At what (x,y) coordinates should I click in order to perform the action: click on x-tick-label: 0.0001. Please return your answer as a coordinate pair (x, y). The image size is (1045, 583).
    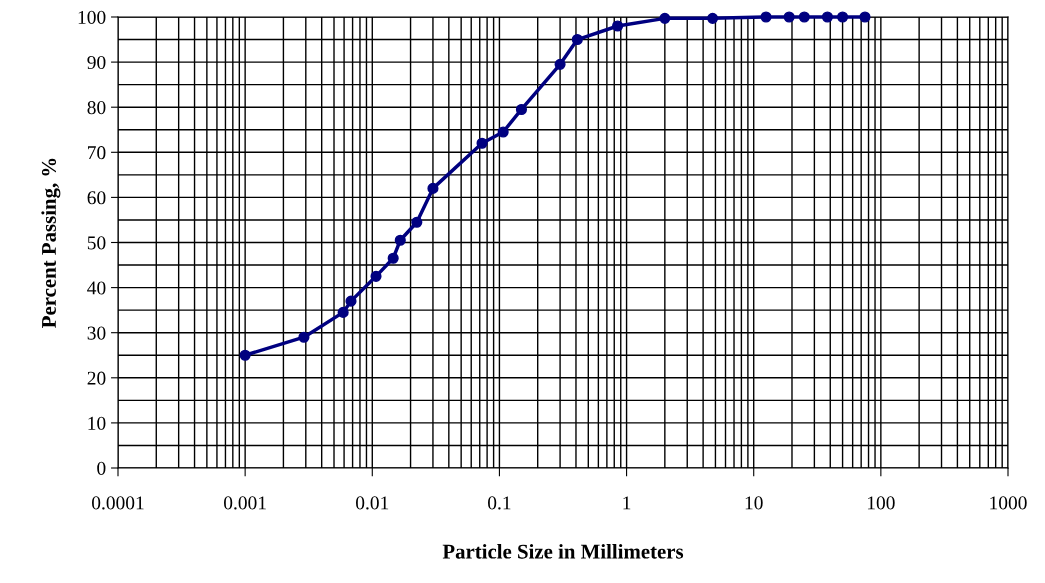
    Looking at the image, I should click on (118, 503).